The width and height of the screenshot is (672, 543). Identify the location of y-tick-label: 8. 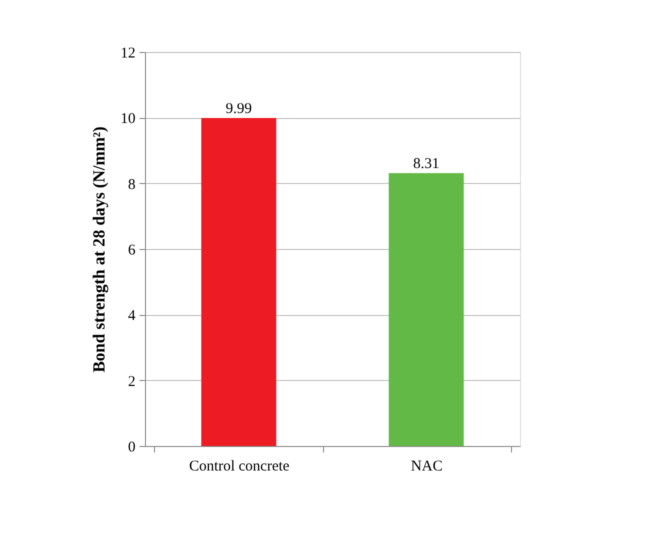
(132, 184).